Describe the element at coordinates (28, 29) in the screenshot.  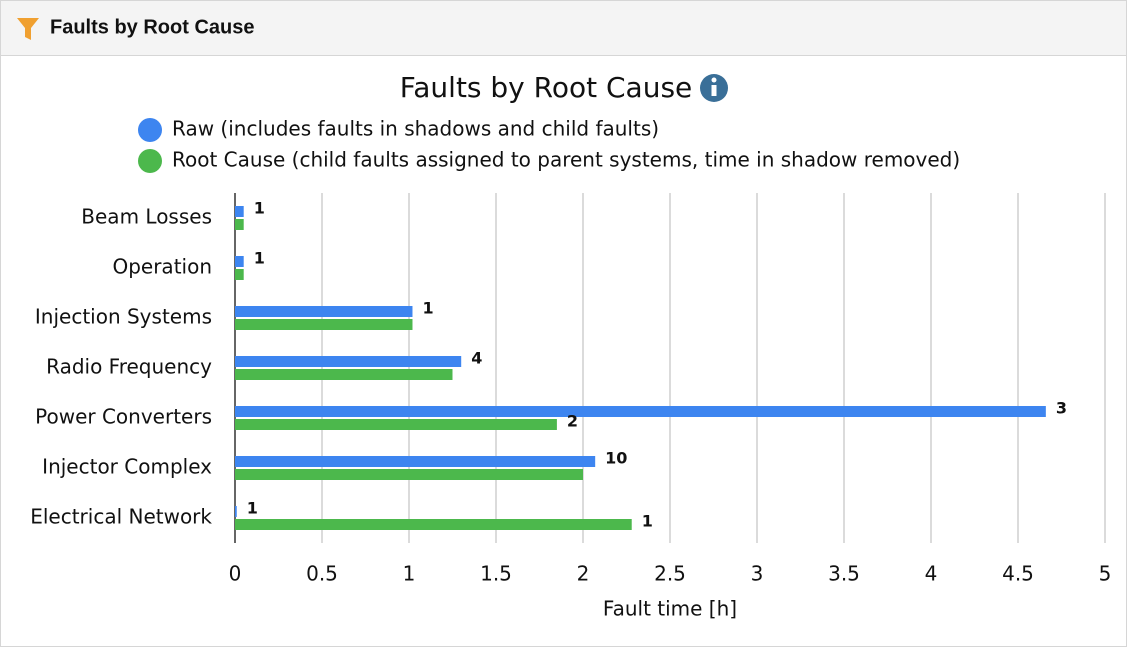
I see `filter-icon` at that location.